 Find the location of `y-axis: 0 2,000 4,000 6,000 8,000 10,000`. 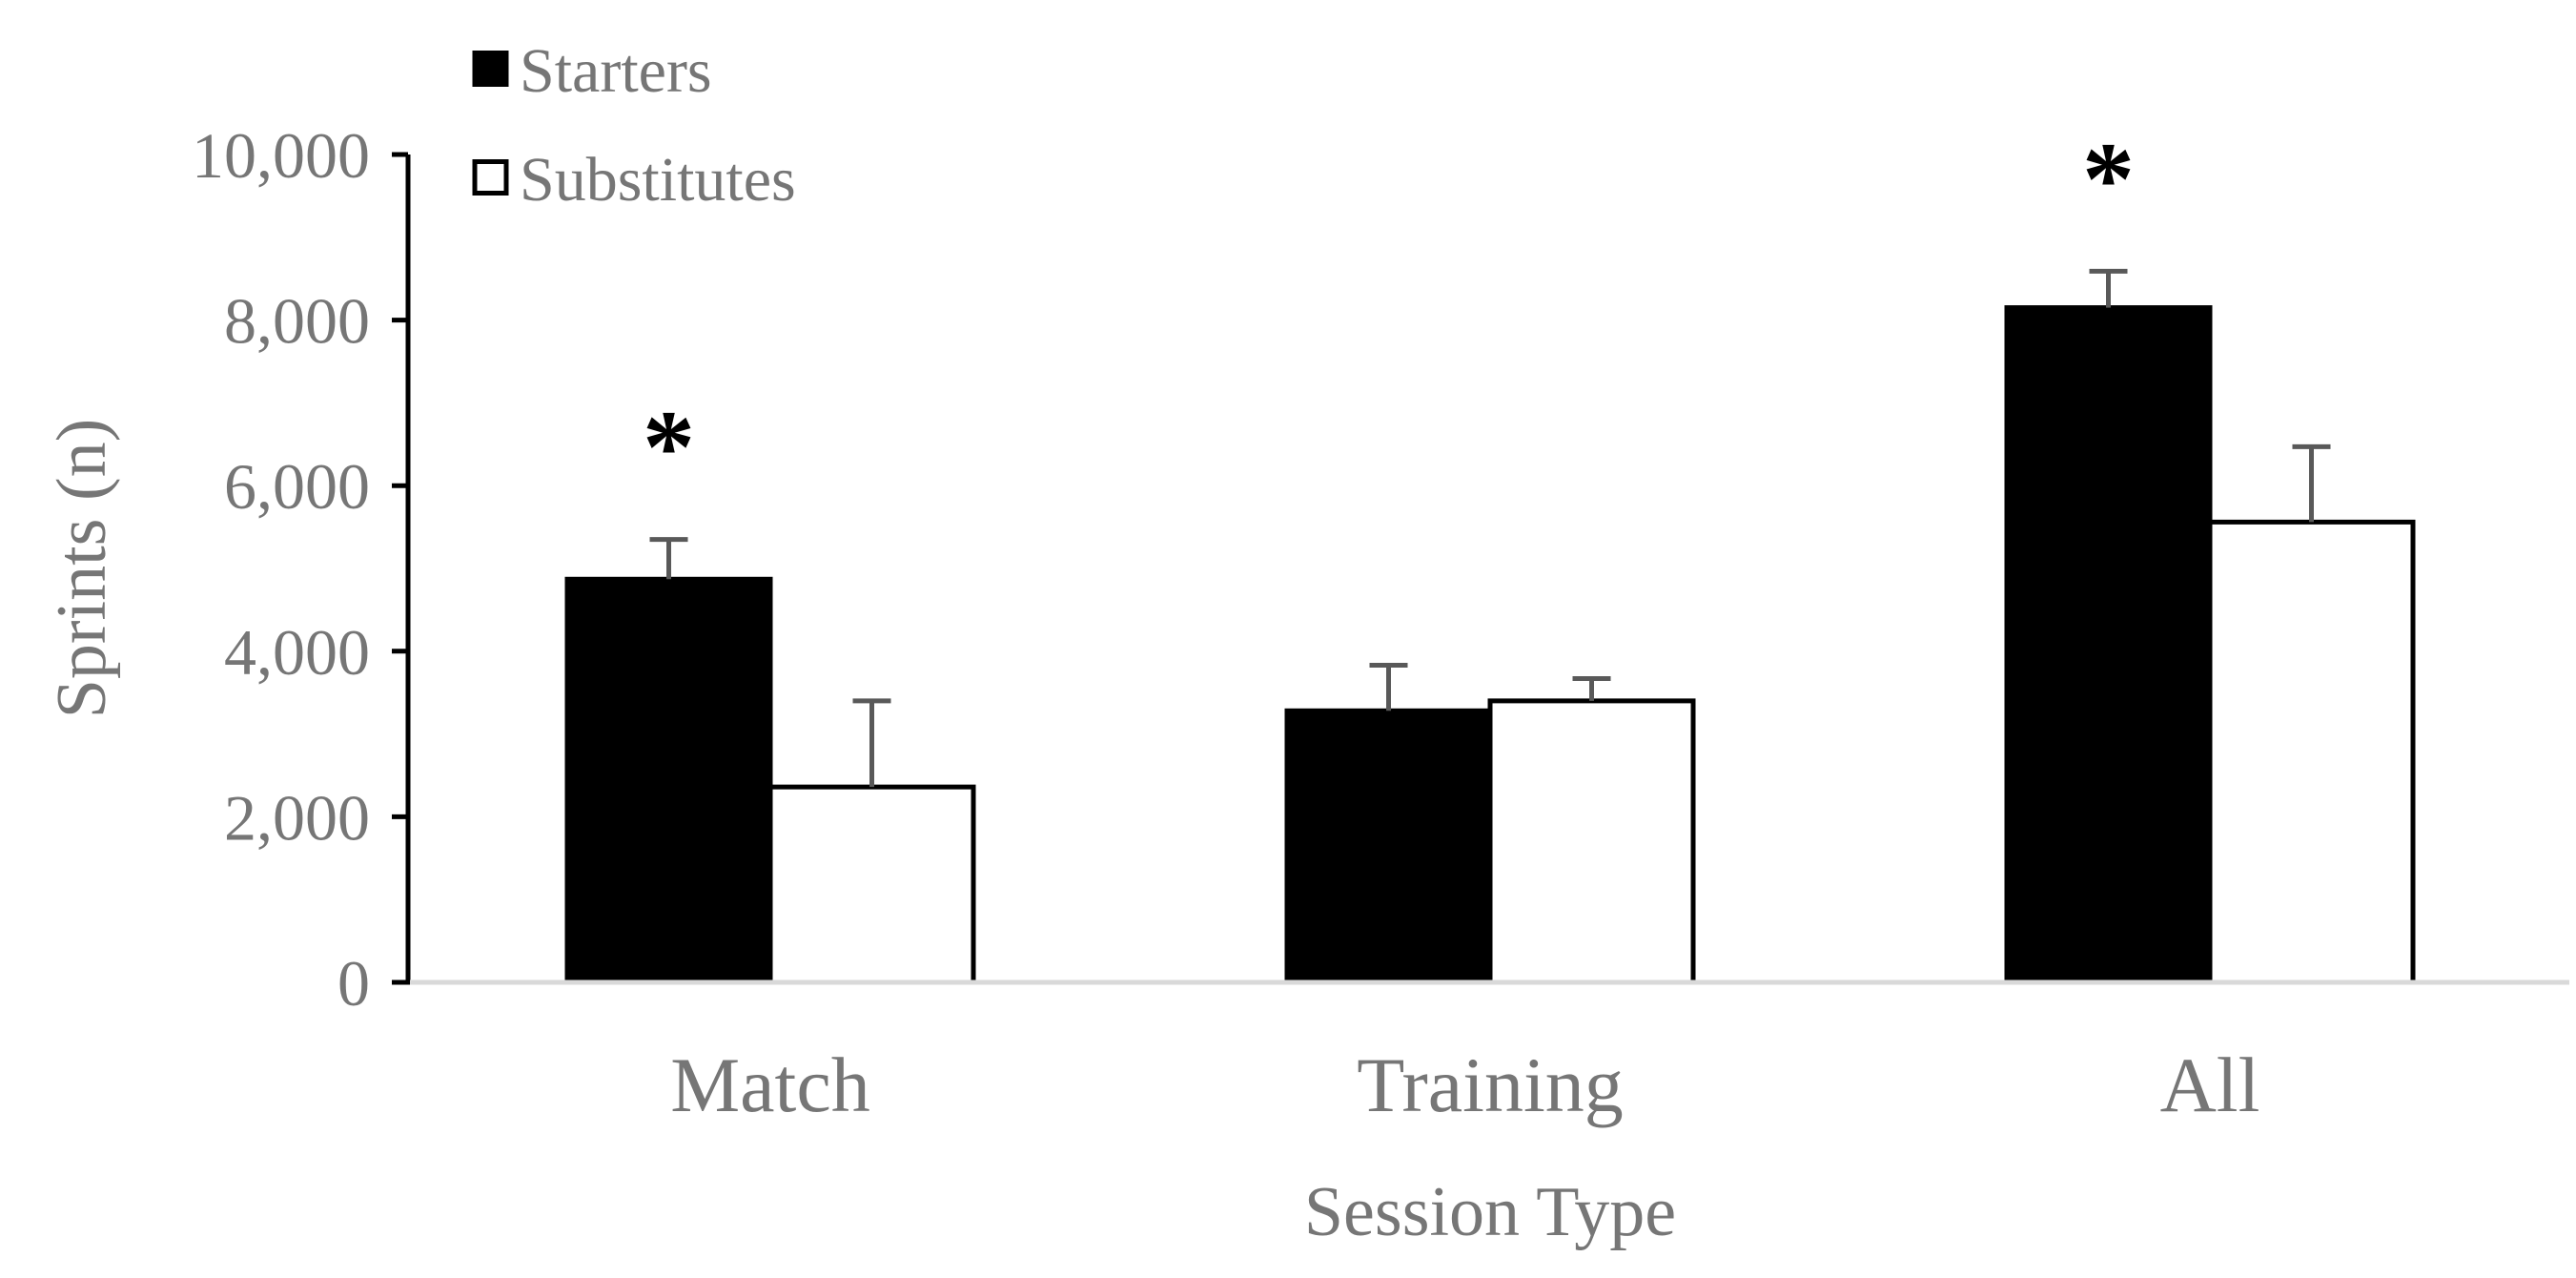

y-axis: 0 2,000 4,000 6,000 8,000 10,000 is located at coordinates (301, 569).